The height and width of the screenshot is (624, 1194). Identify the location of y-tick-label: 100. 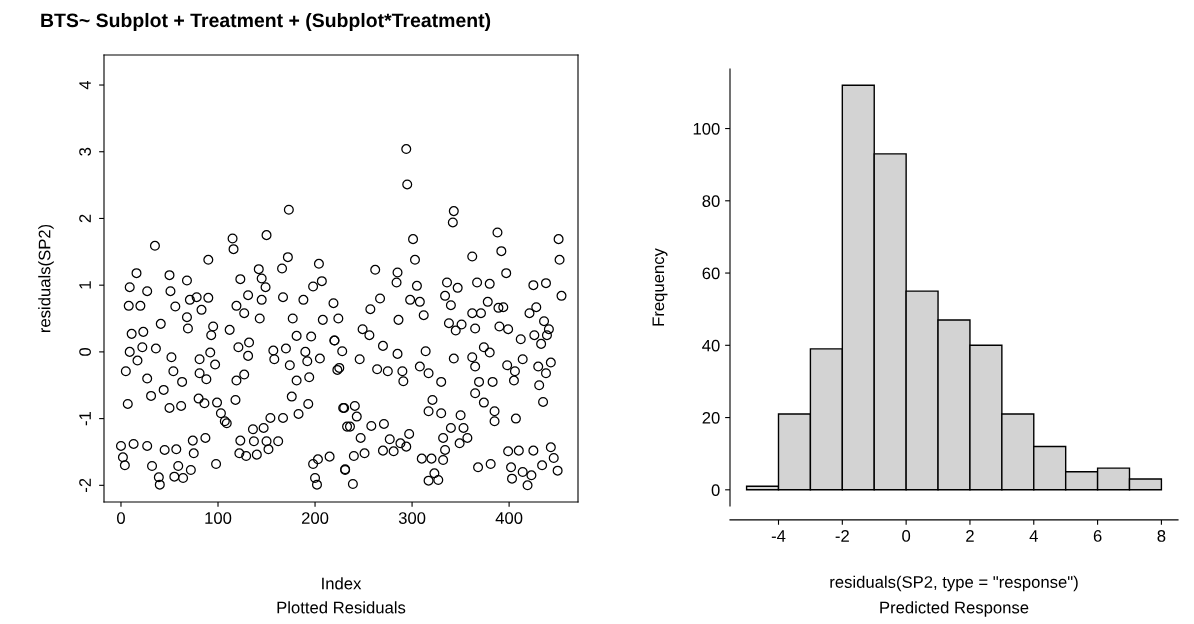
(706, 128).